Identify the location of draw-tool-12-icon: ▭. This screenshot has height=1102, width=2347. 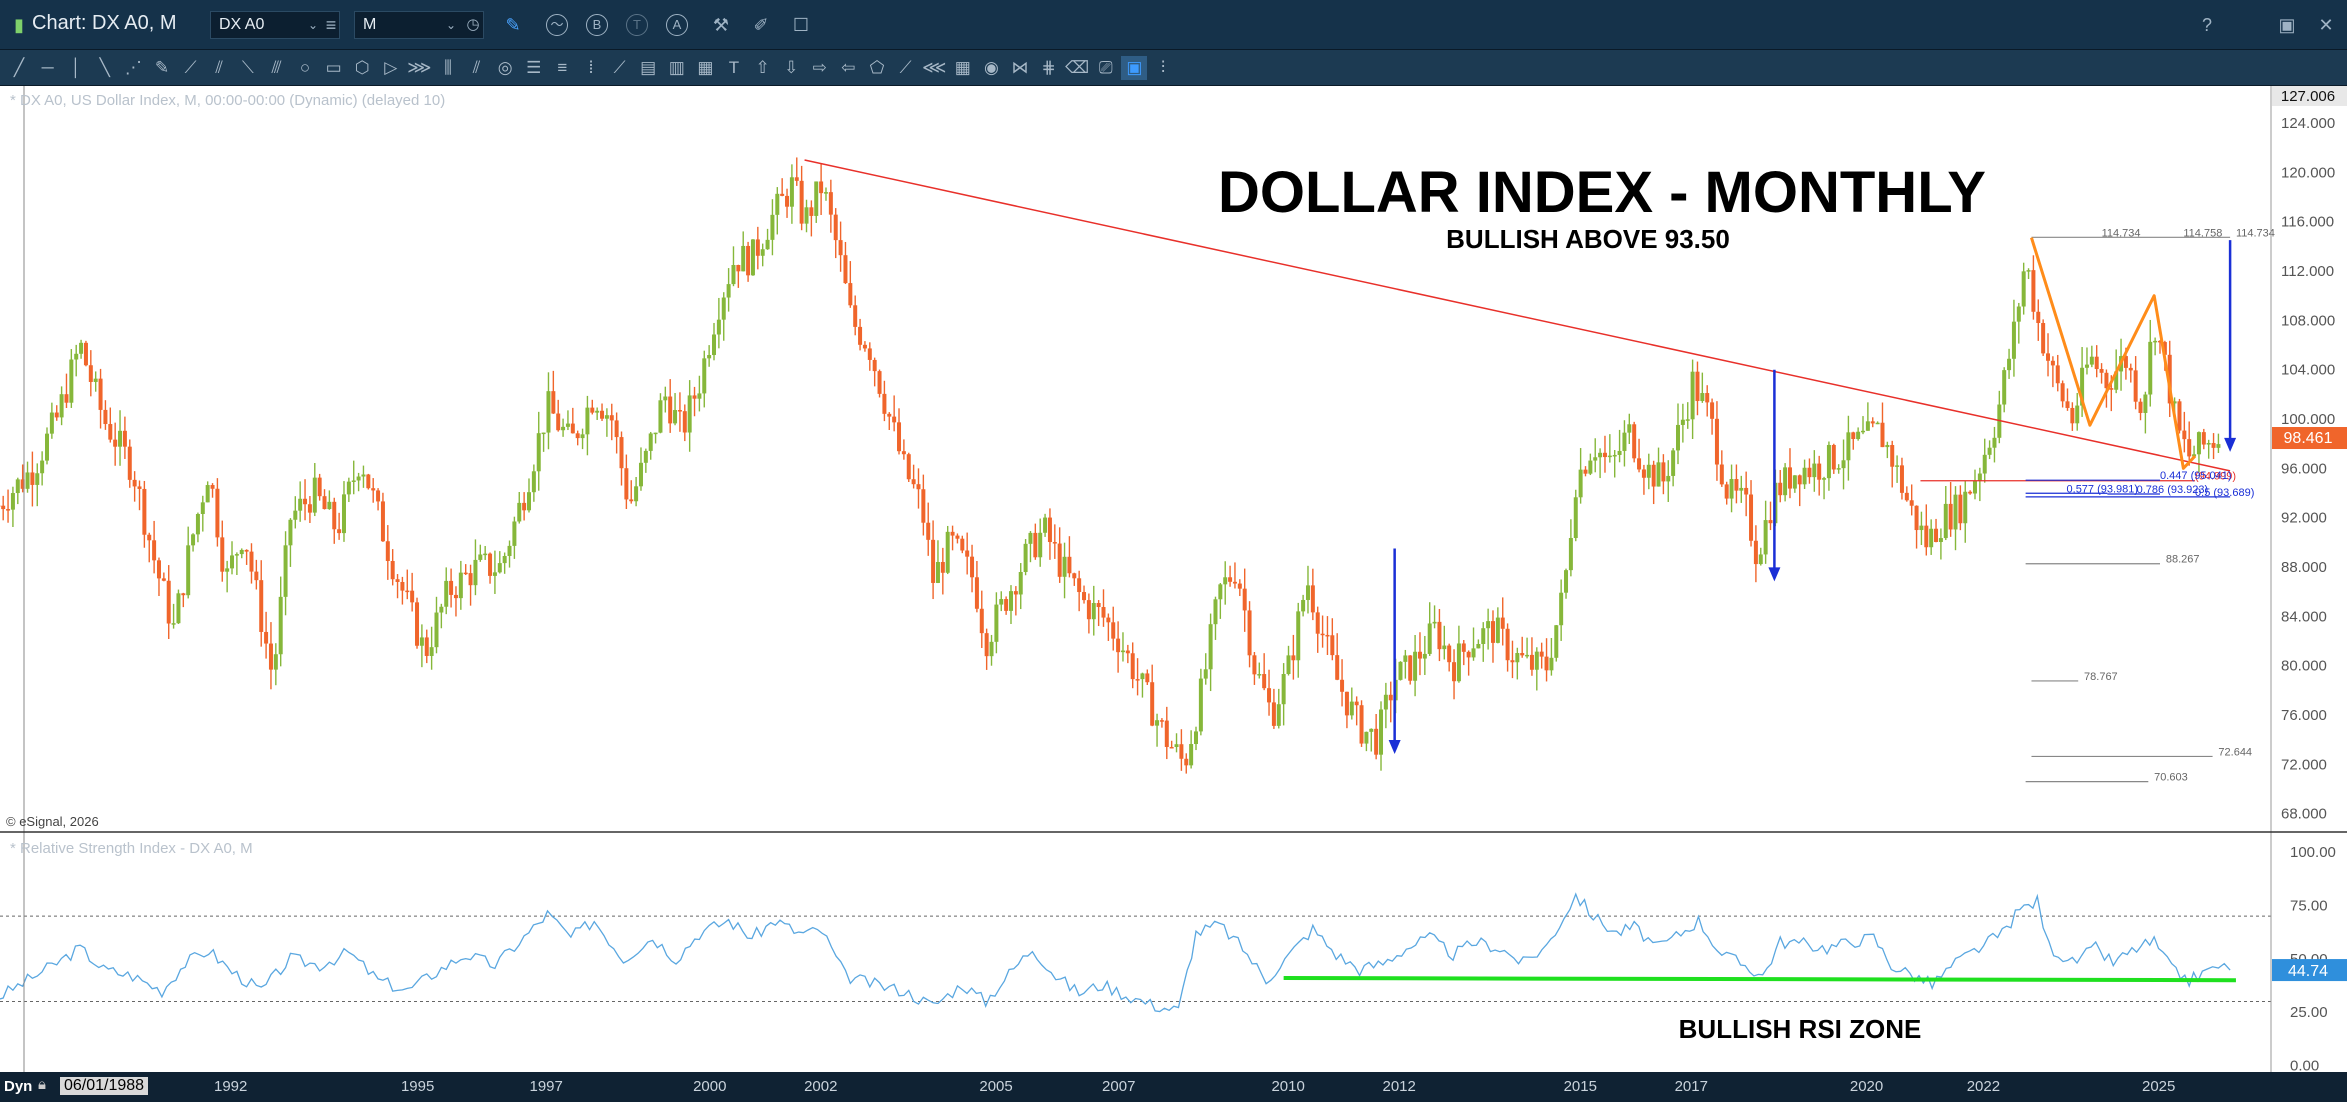
(333, 67).